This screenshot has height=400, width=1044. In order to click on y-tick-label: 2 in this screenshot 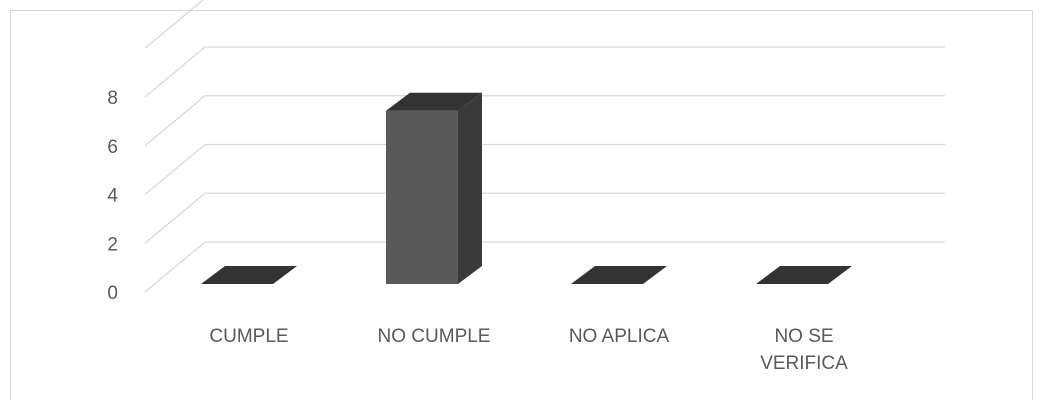, I will do `click(112, 244)`.